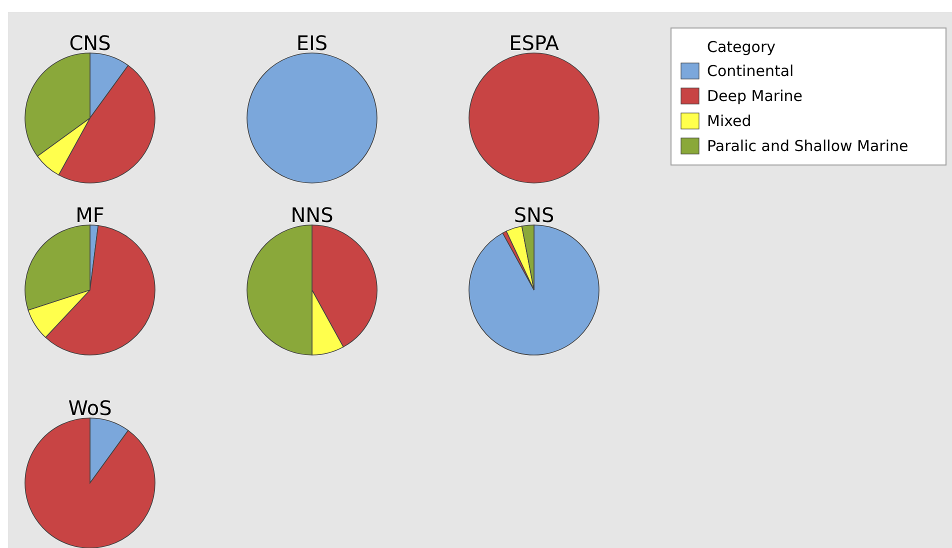 This screenshot has width=952, height=548. I want to click on legend-label: Continental, so click(750, 71).